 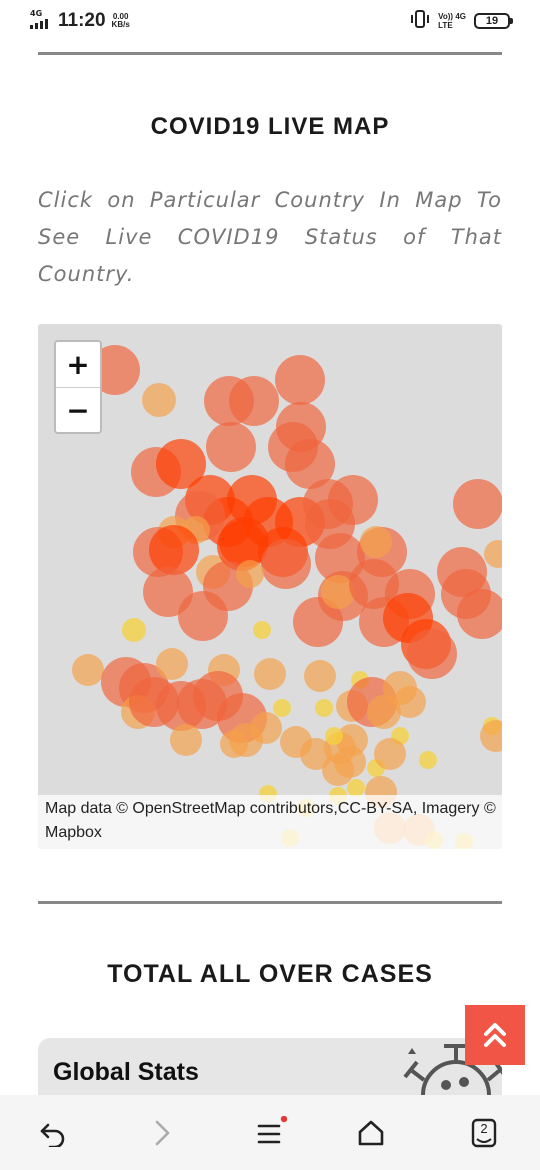 I want to click on totals-section-title: TOTAL ALL OVER CASES, so click(x=270, y=974).